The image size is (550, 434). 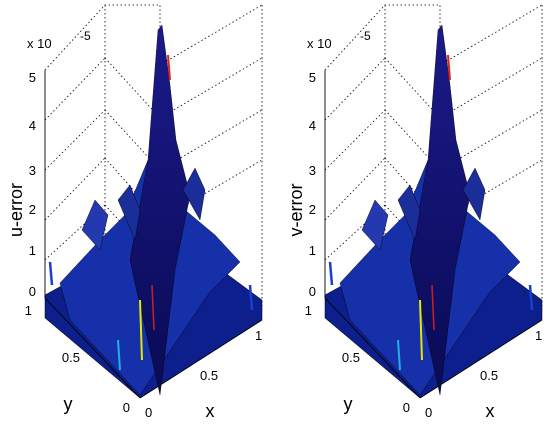 I want to click on left-x-ticks: 0 0.5 1, so click(x=203, y=374).